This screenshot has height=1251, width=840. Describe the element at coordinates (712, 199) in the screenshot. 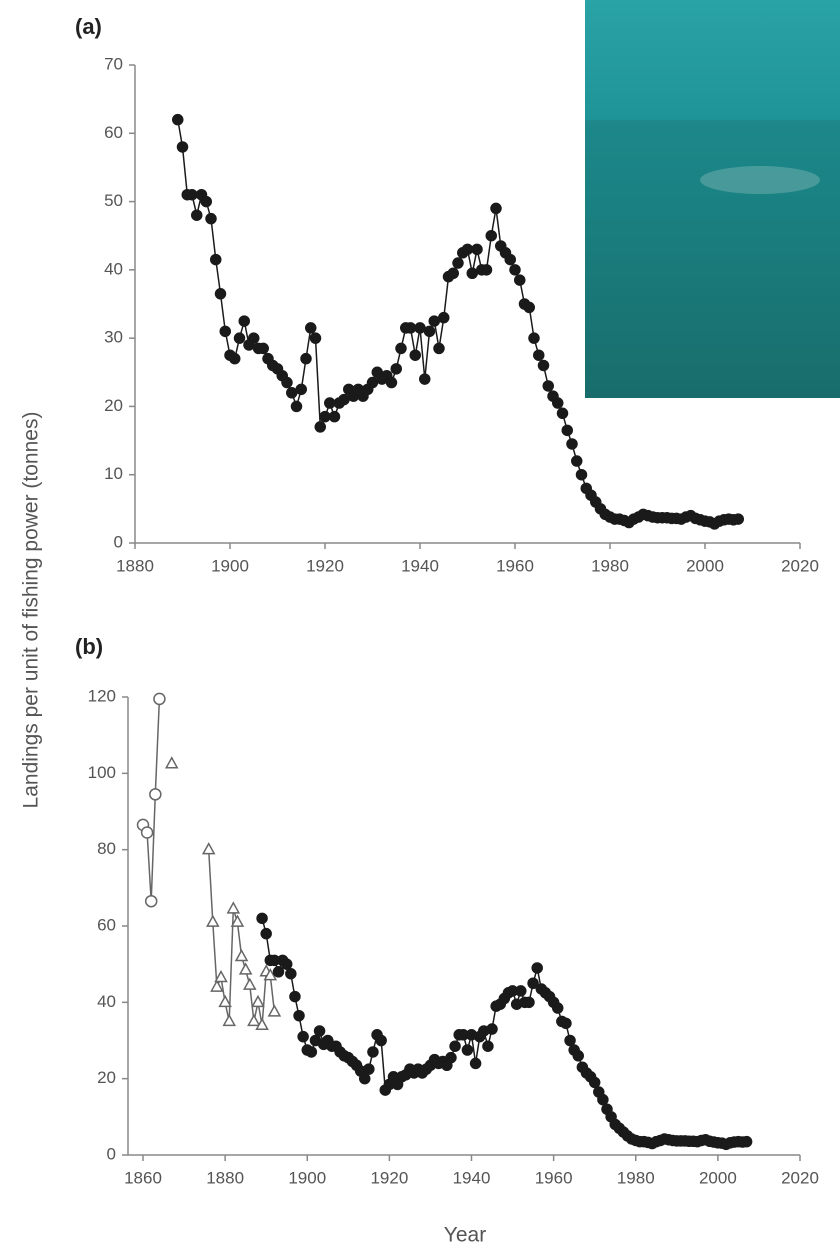

I see `photo` at that location.